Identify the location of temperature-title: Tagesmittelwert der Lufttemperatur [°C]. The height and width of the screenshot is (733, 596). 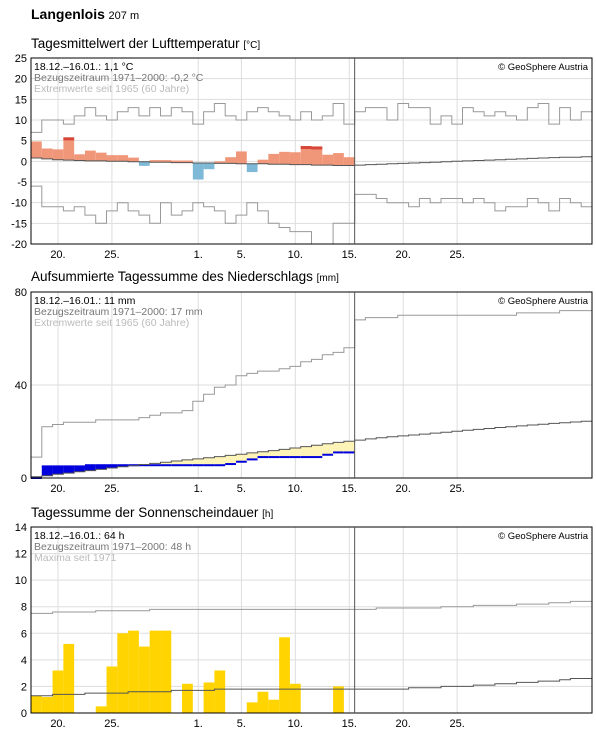
(145, 43).